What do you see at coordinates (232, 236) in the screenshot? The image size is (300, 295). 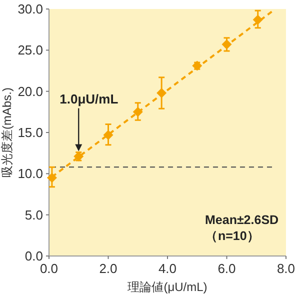 I see `annotation: （n=10）` at bounding box center [232, 236].